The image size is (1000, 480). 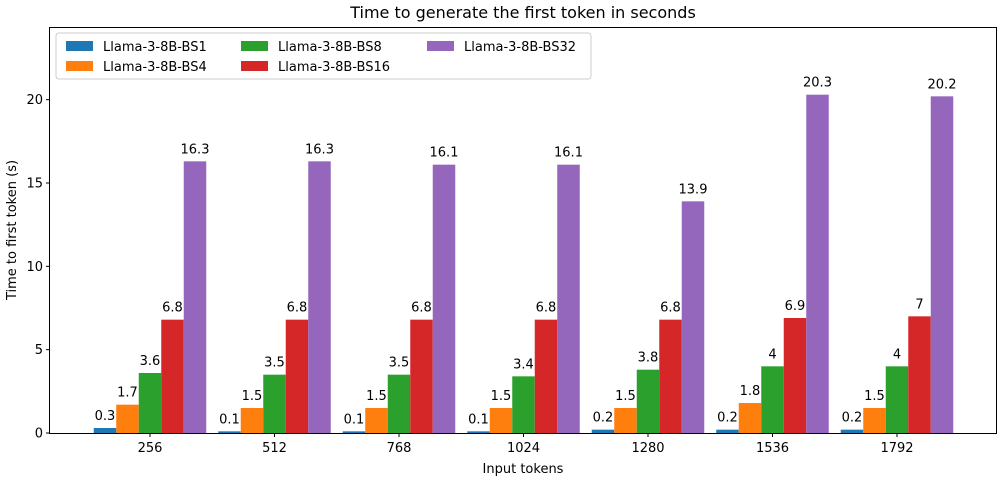 What do you see at coordinates (34, 267) in the screenshot?
I see `y-tick-label: 10` at bounding box center [34, 267].